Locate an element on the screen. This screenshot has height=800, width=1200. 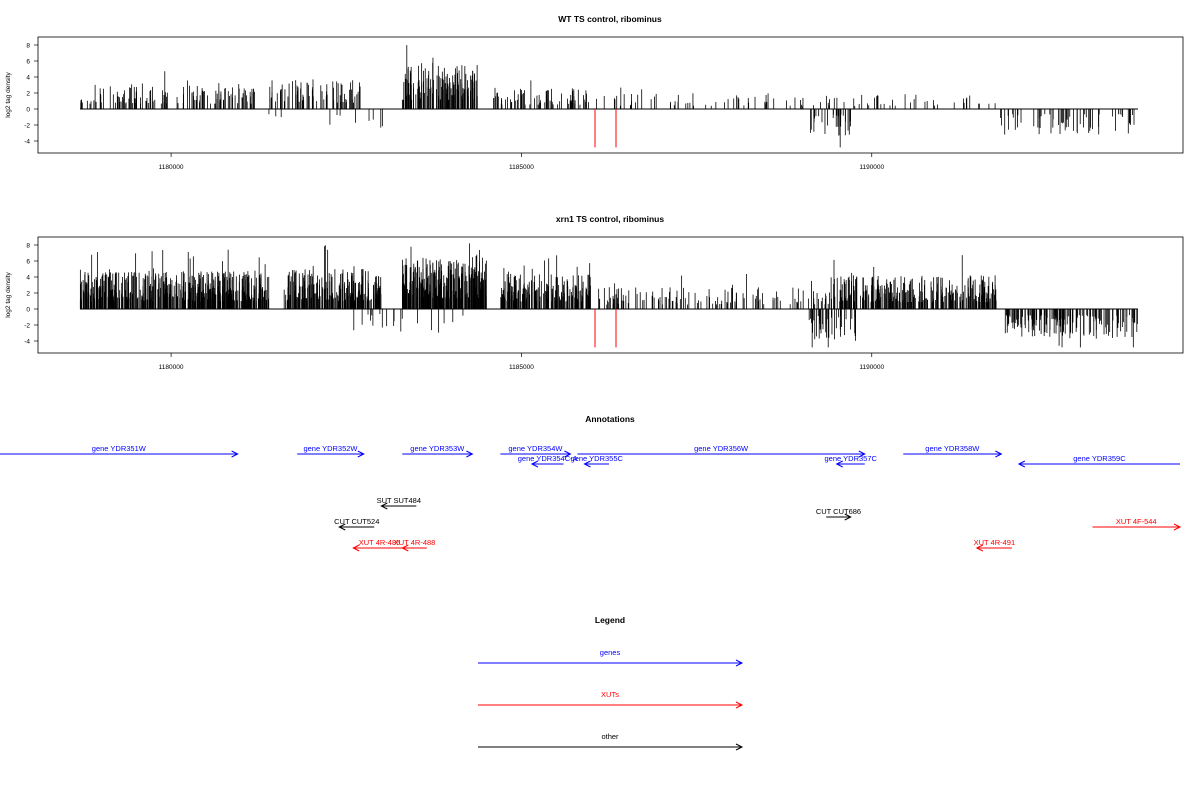
annotation-feature: XUT 4R-491 is located at coordinates (995, 545).